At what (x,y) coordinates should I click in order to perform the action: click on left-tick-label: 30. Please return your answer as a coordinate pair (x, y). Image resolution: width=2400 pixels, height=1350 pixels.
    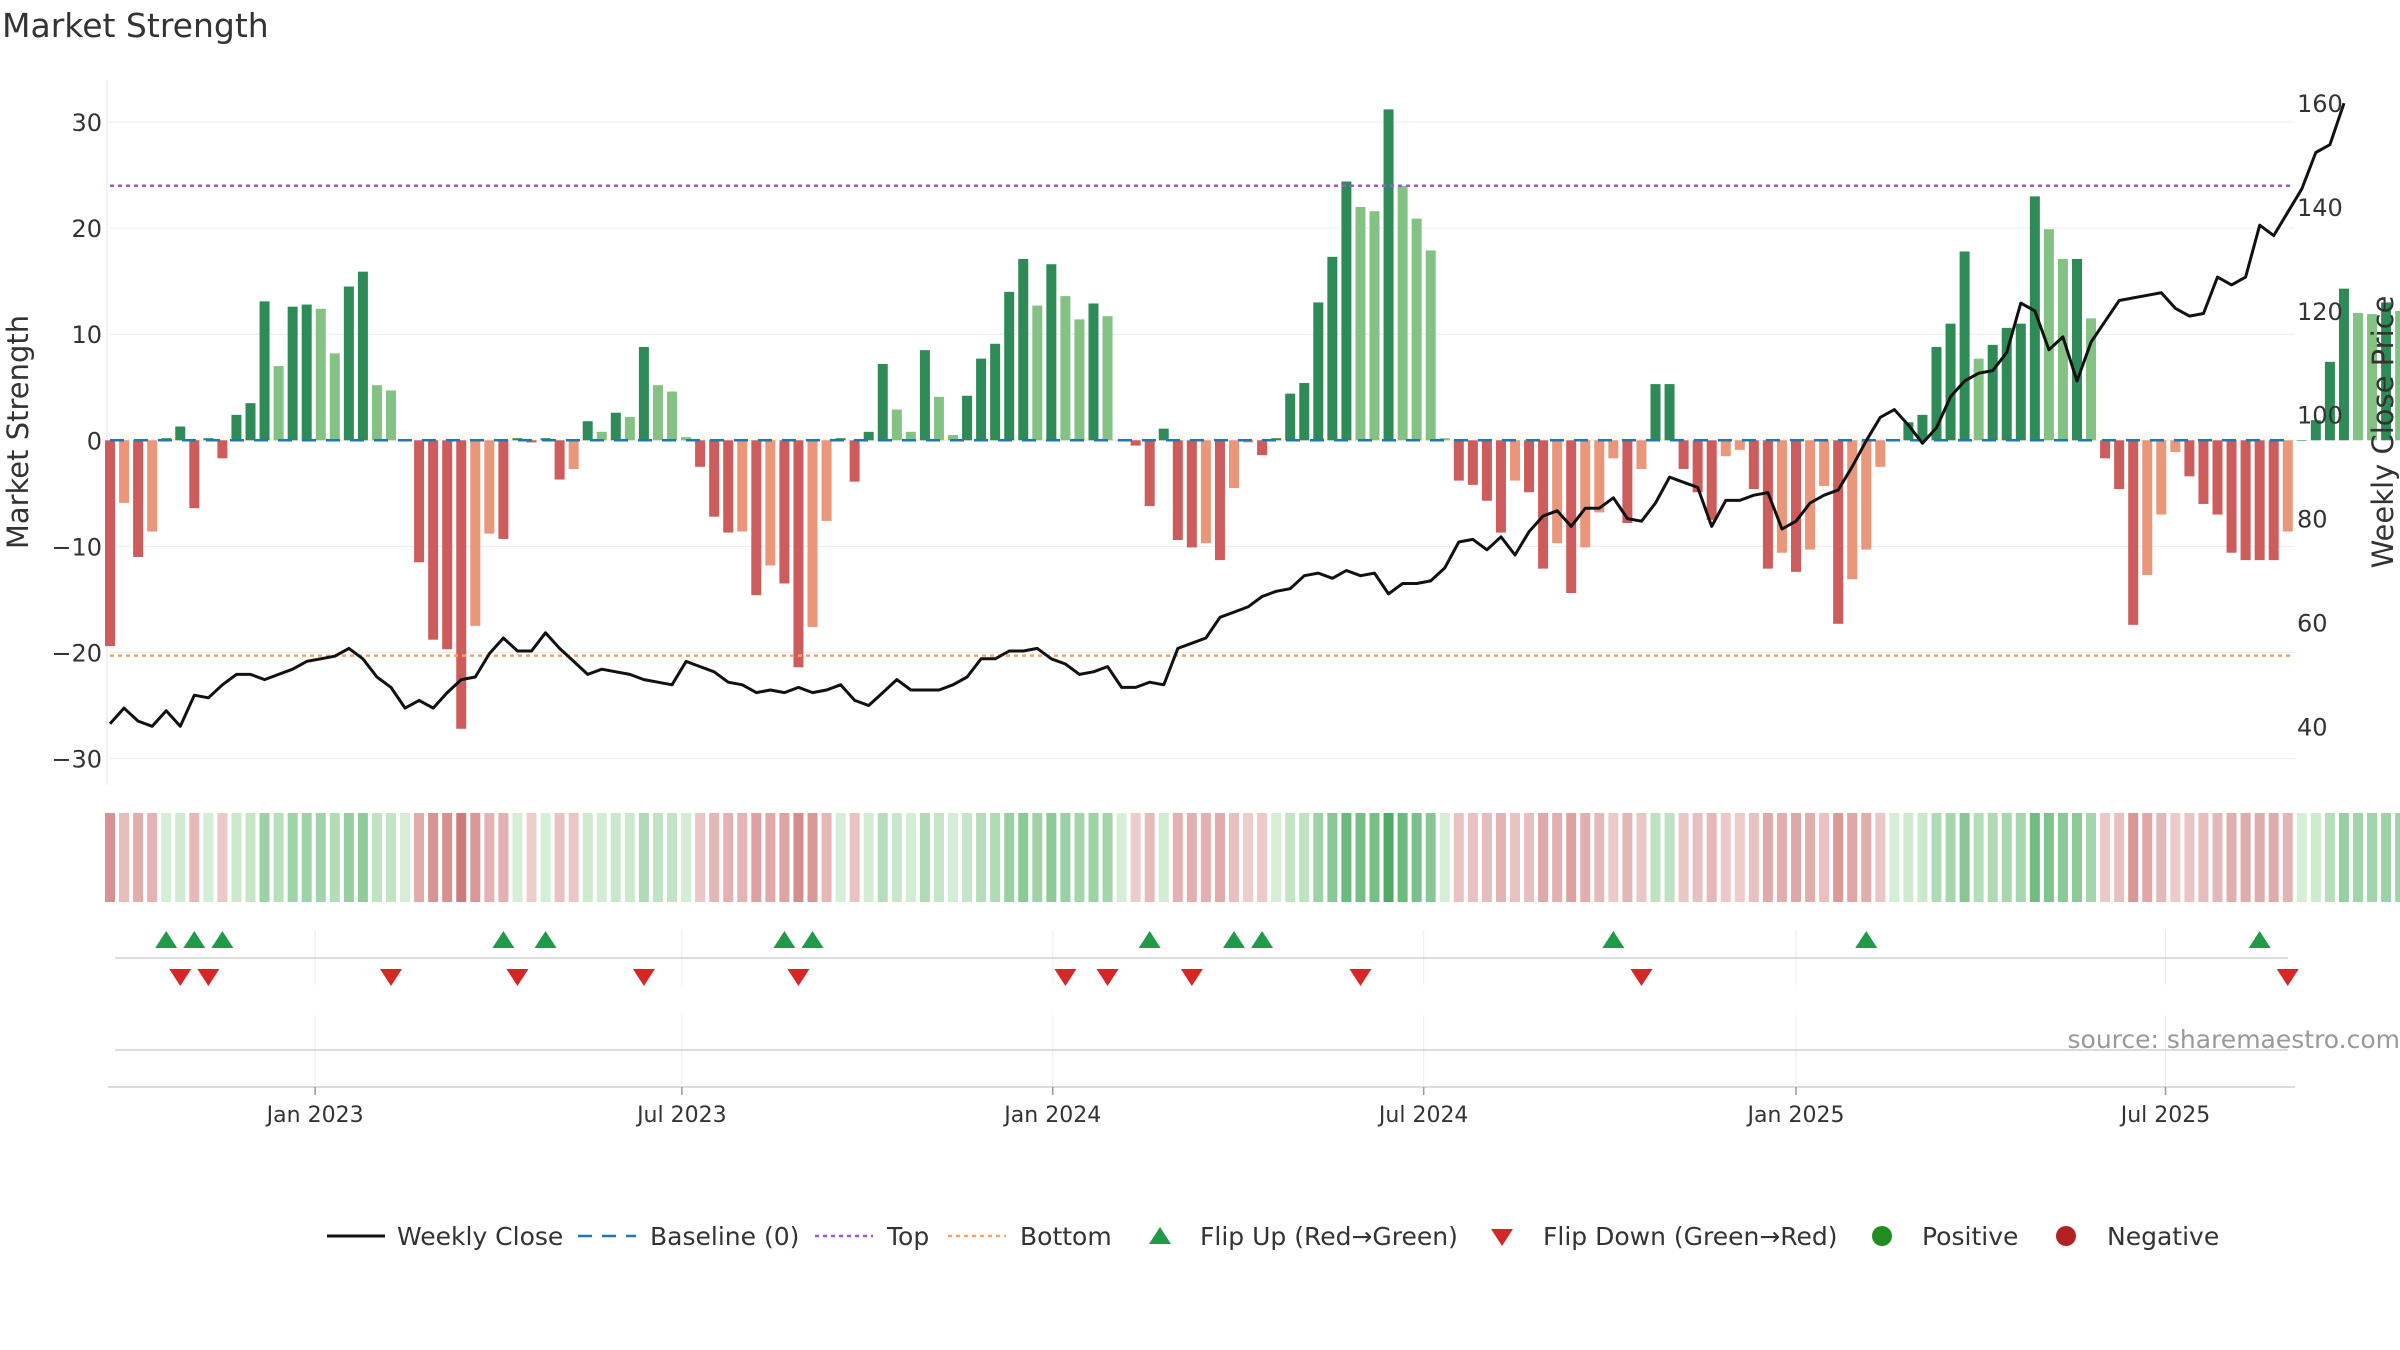
    Looking at the image, I should click on (86, 123).